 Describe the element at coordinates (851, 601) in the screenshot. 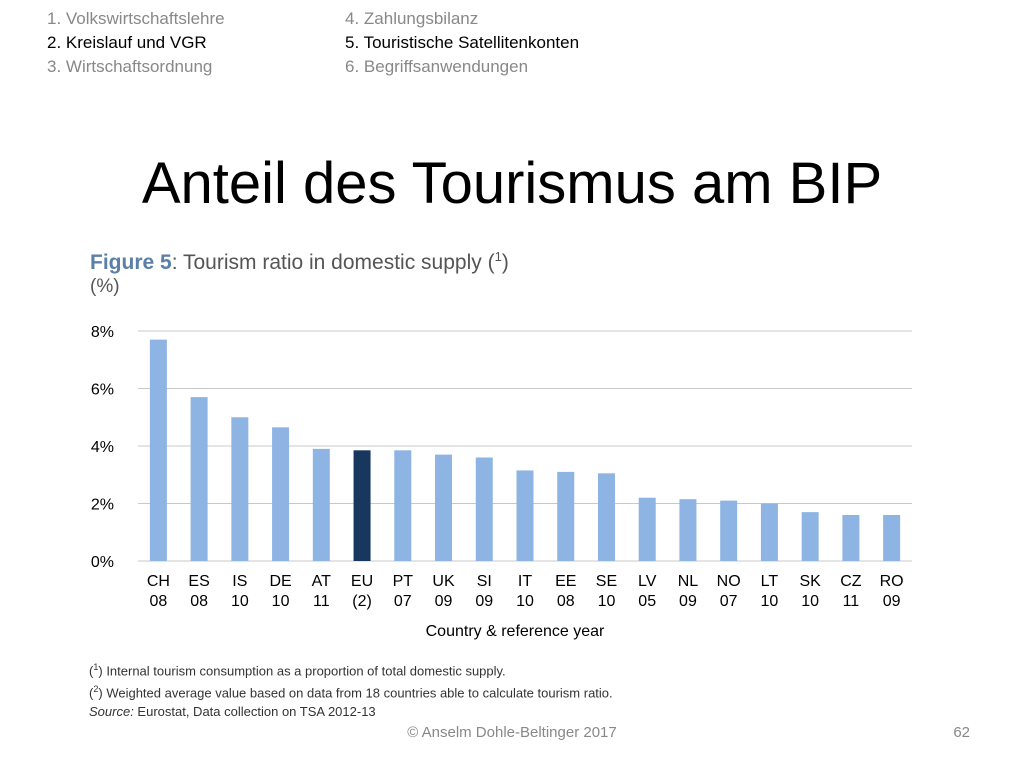

I see `x-tick-year-cz: 11` at that location.